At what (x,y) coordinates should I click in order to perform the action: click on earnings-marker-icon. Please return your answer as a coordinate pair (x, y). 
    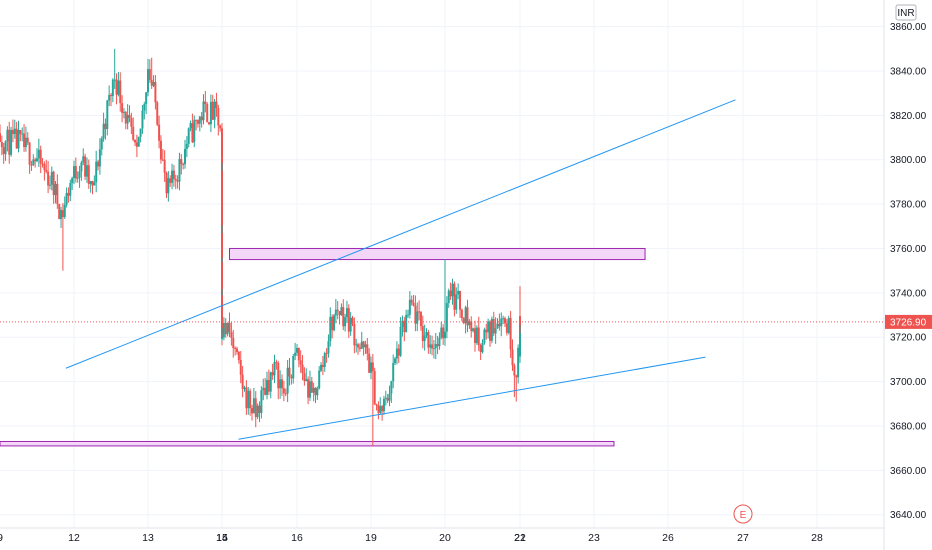
    Looking at the image, I should click on (743, 514).